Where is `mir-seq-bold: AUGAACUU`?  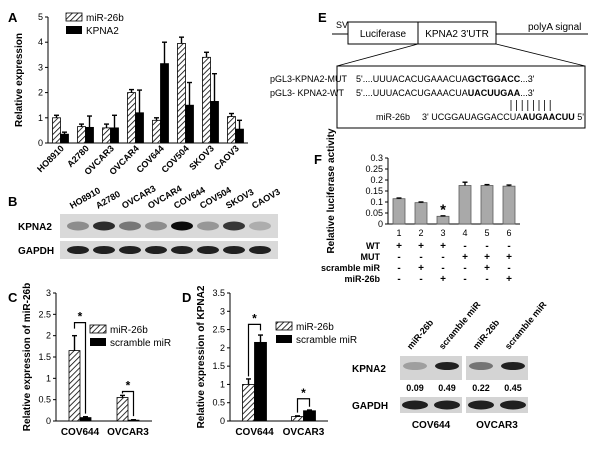 mir-seq-bold: AUGAACUU is located at coordinates (548, 117).